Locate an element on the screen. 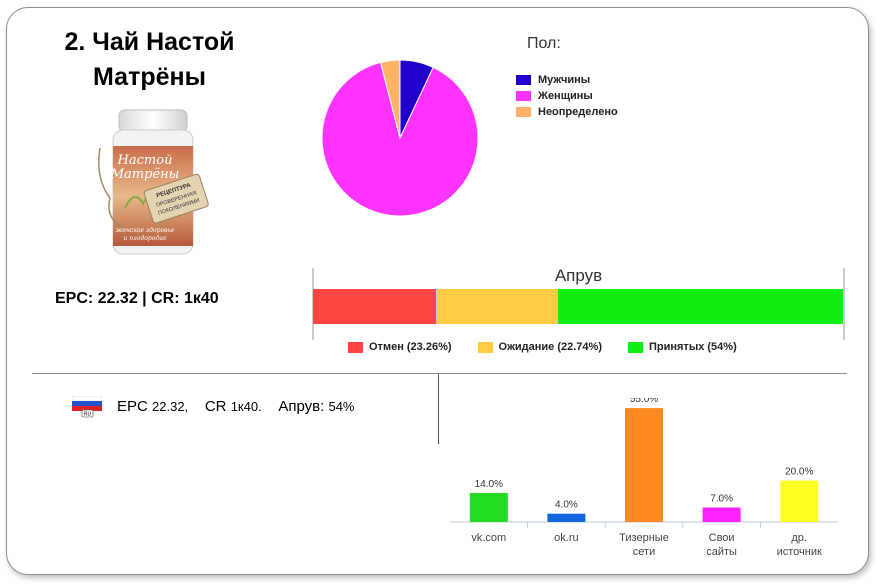 The height and width of the screenshot is (588, 883). legend-accepted: Принятых (54%) is located at coordinates (682, 347).